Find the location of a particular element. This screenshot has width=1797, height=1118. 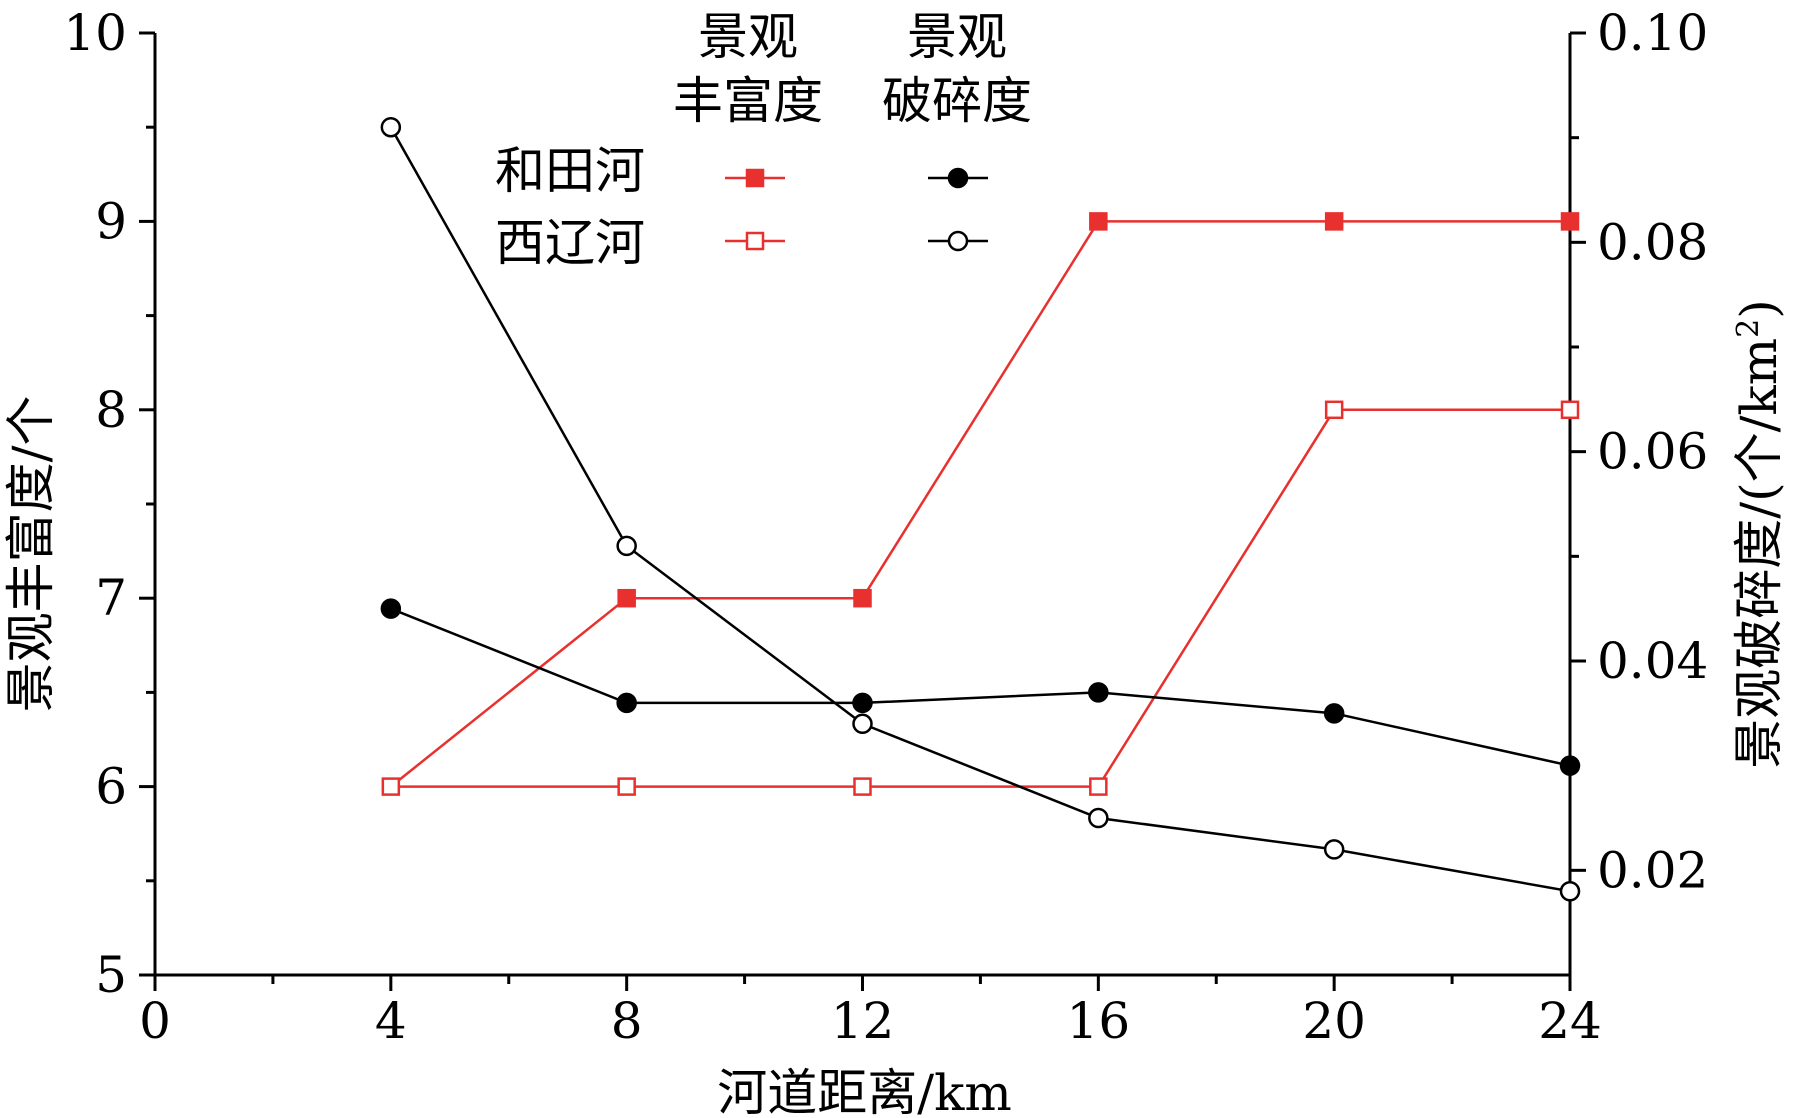

y-right-tick-label: 0.08 is located at coordinates (1652, 242).